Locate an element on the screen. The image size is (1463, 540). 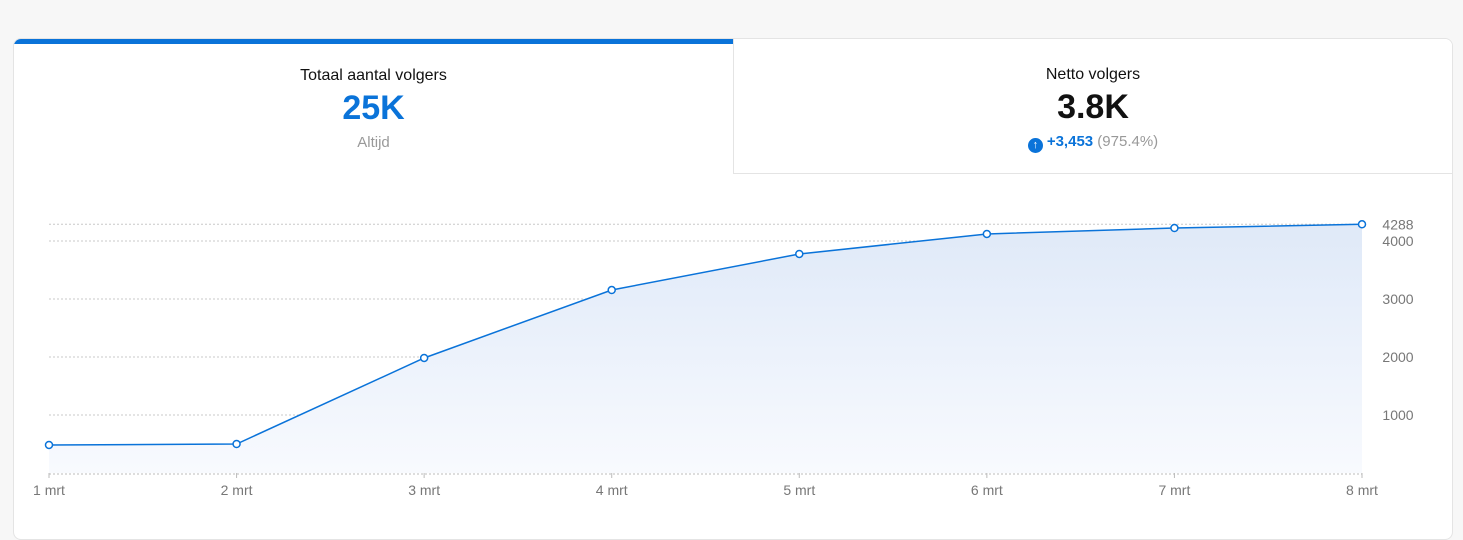
metric-percent: (975.4%) is located at coordinates (1128, 141).